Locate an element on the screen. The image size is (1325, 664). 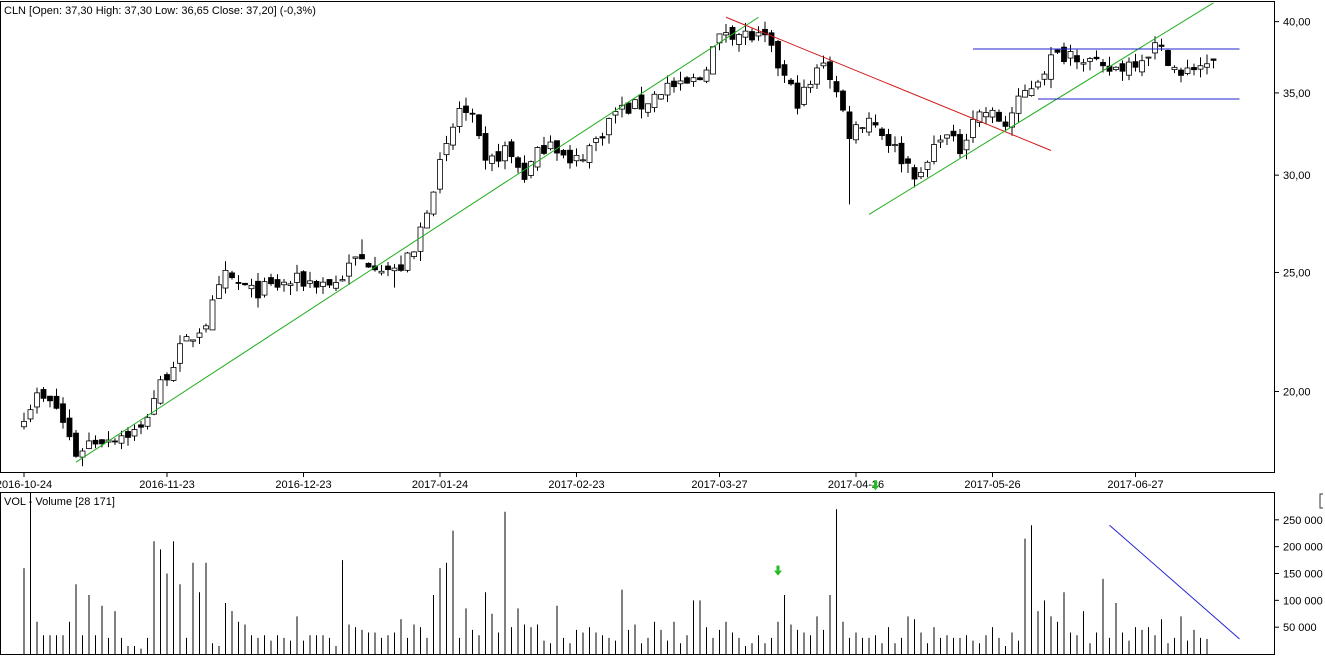
xtick-label: 2016-11-23 is located at coordinates (166, 485).